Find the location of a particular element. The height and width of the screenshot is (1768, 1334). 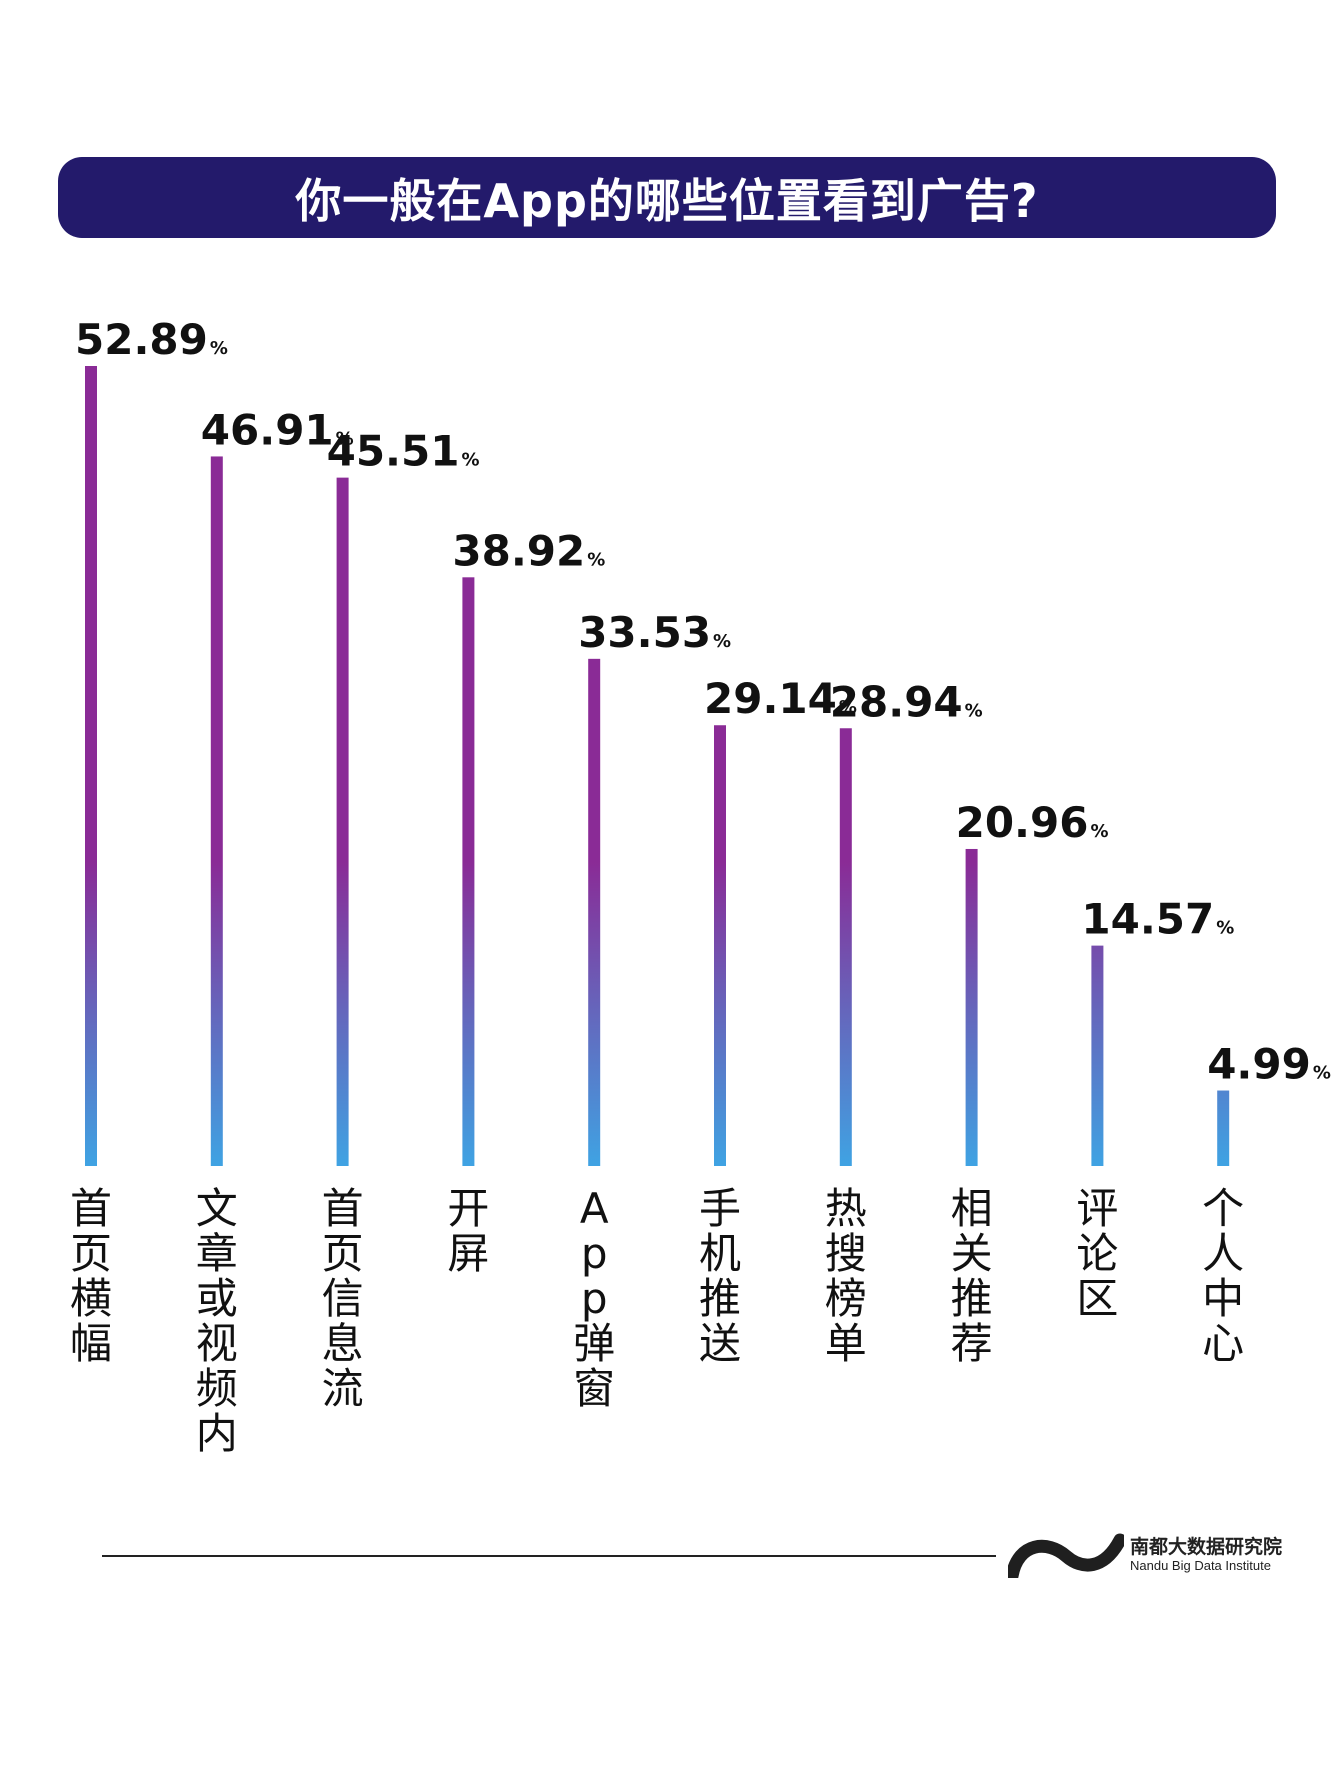

value-label-10: 4.99% is located at coordinates (1269, 1064).